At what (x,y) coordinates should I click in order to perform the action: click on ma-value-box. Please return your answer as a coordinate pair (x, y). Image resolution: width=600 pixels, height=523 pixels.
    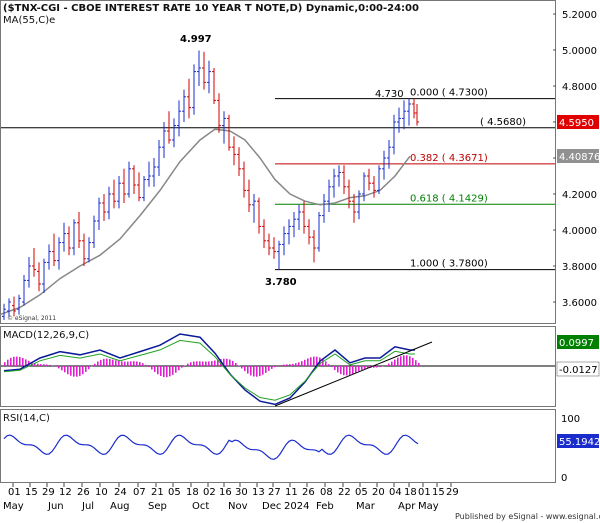
    Looking at the image, I should click on (578, 156).